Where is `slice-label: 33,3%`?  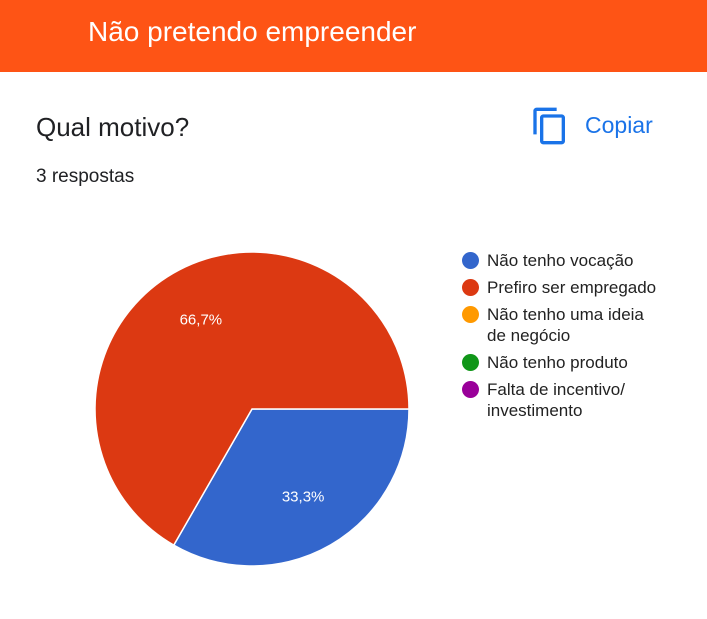 slice-label: 33,3% is located at coordinates (303, 496).